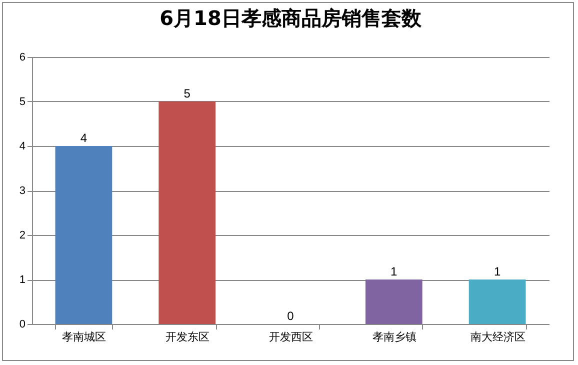  What do you see at coordinates (22, 324) in the screenshot?
I see `y-tick-label: 0` at bounding box center [22, 324].